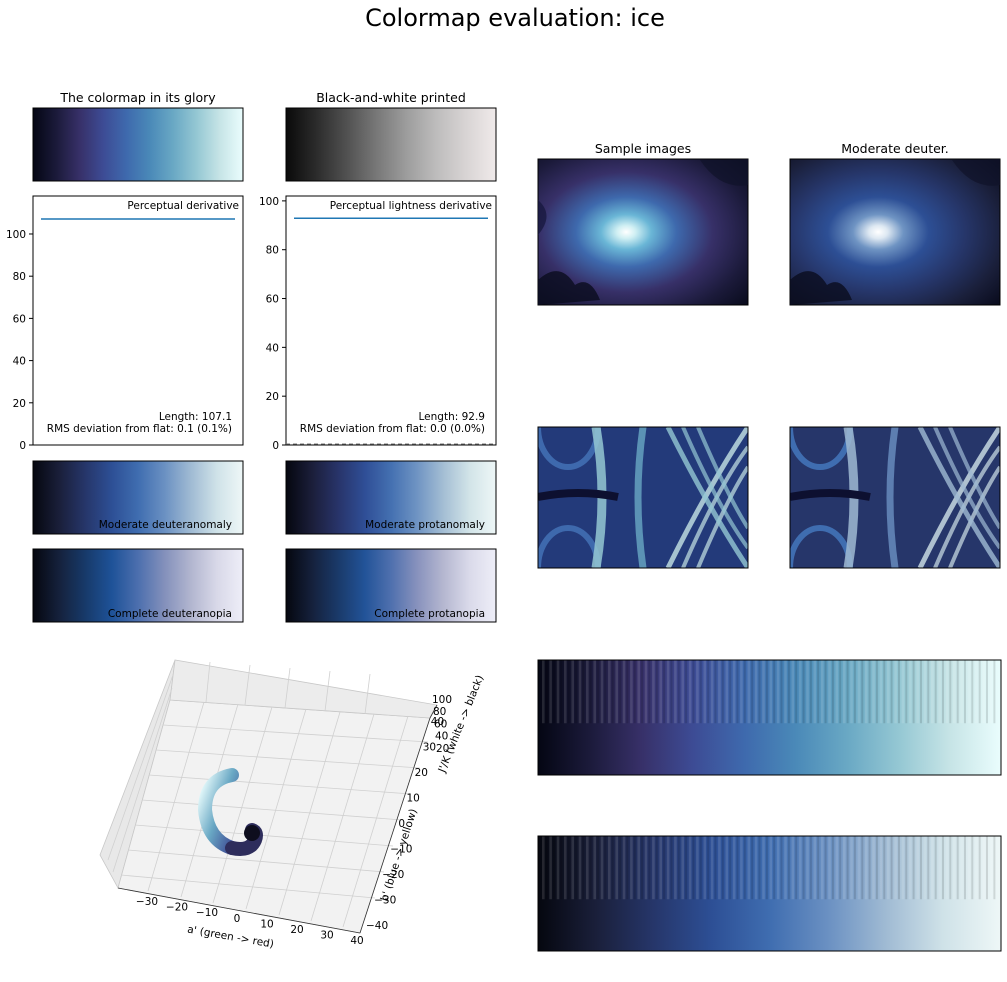  Describe the element at coordinates (391, 585) in the screenshot. I see `protanopia-bar` at that location.